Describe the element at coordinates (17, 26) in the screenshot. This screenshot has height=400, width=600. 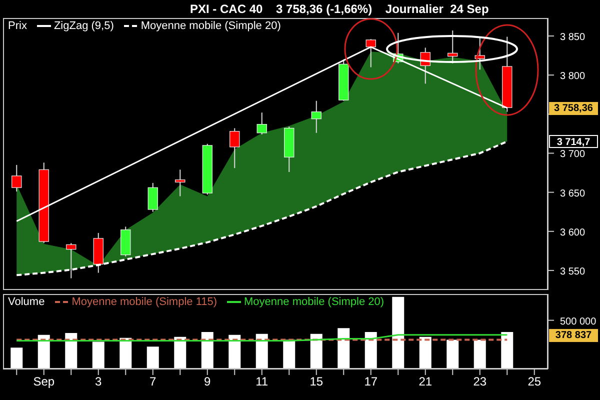
I see `legend-title: Prix` at that location.